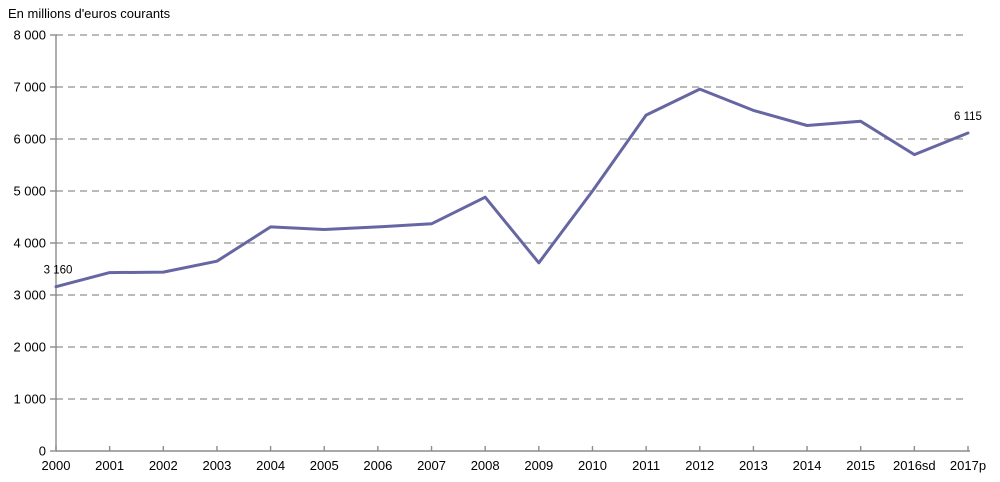 The height and width of the screenshot is (482, 1000). Describe the element at coordinates (968, 117) in the screenshot. I see `data-point-label: 6 115` at that location.